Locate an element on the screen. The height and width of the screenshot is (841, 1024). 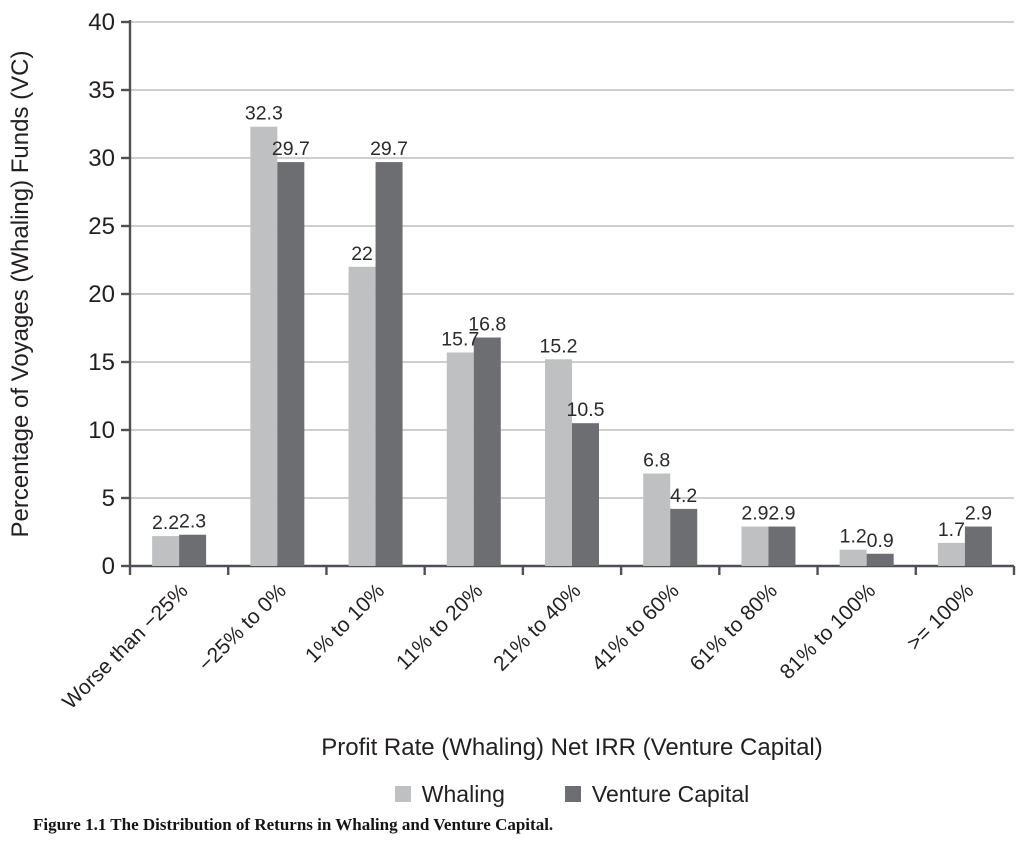
legend-item-venture-capital: Venture Capital is located at coordinates (657, 794).